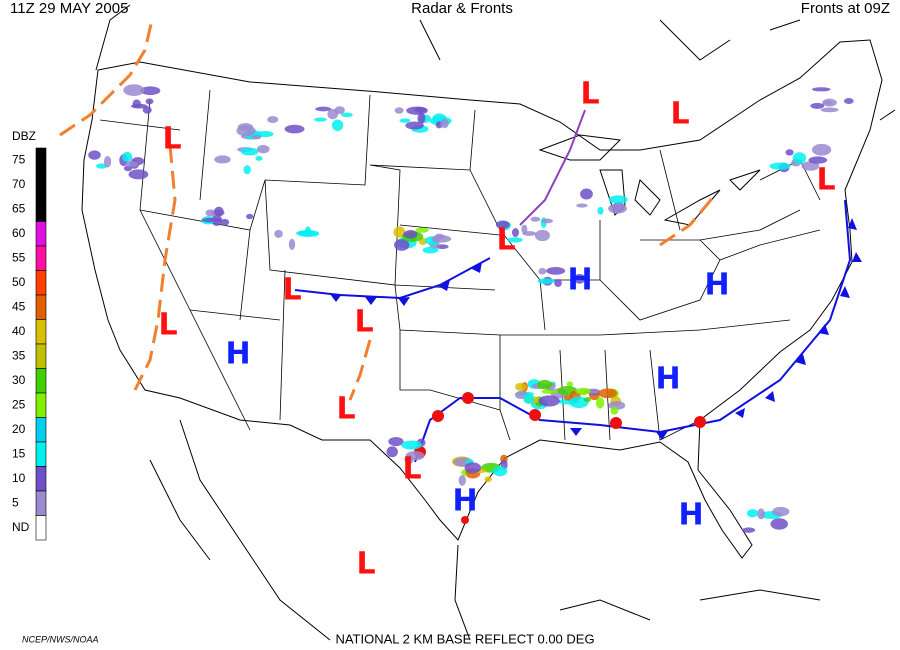 The width and height of the screenshot is (900, 650). Describe the element at coordinates (19, 306) in the screenshot. I see `legend-label: 45` at that location.